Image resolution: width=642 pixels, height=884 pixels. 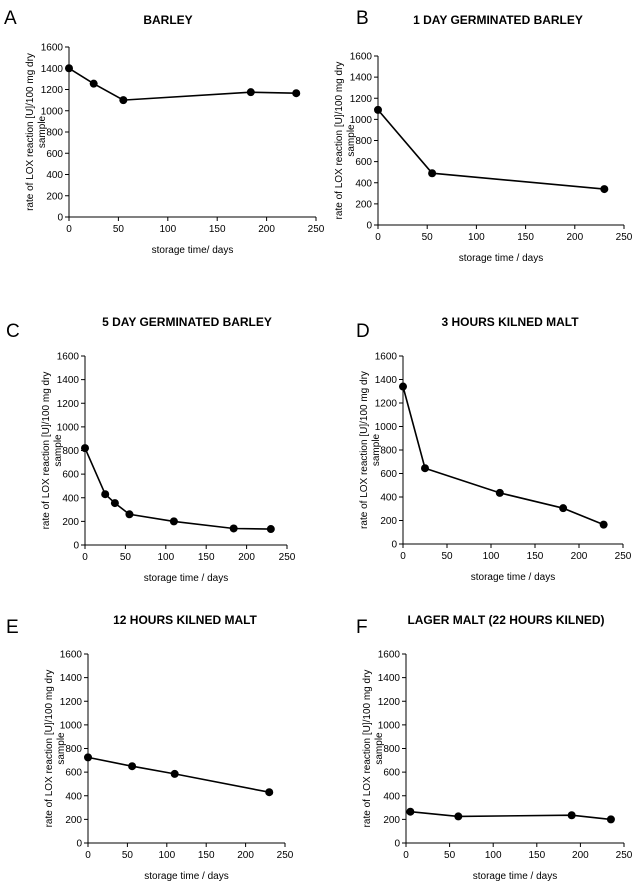 I want to click on chart-title: 1 DAY GERMINATED BARLEY, so click(x=498, y=20).